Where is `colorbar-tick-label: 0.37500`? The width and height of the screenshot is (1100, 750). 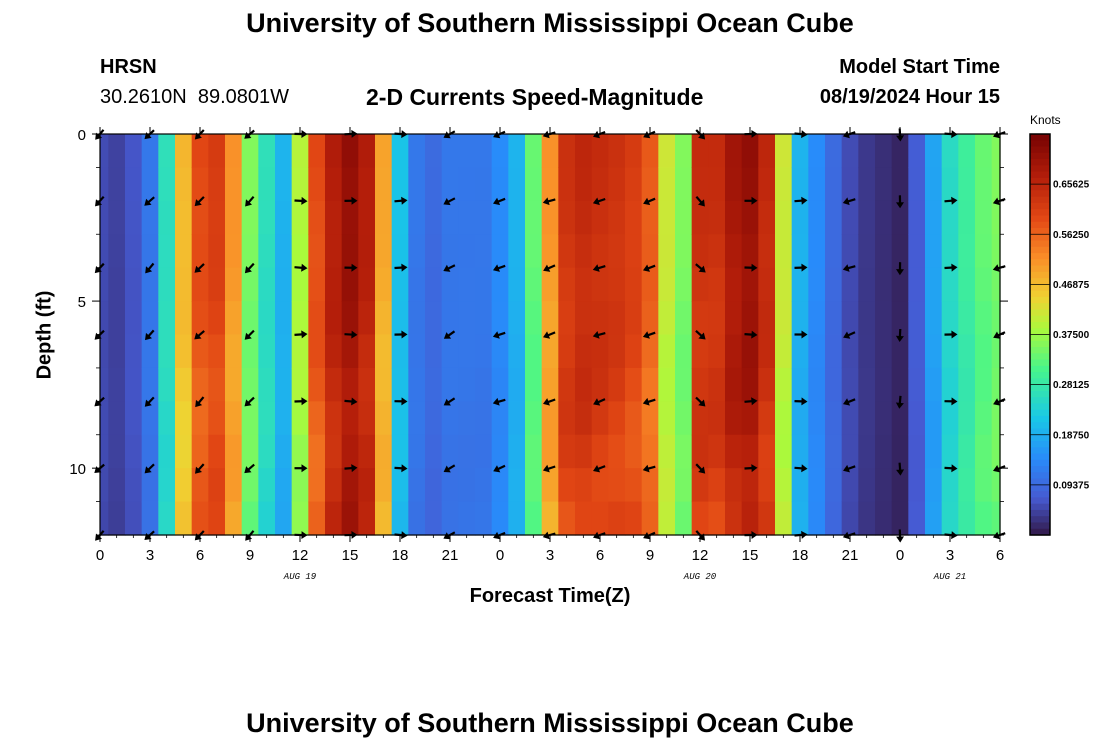 colorbar-tick-label: 0.37500 is located at coordinates (1071, 335).